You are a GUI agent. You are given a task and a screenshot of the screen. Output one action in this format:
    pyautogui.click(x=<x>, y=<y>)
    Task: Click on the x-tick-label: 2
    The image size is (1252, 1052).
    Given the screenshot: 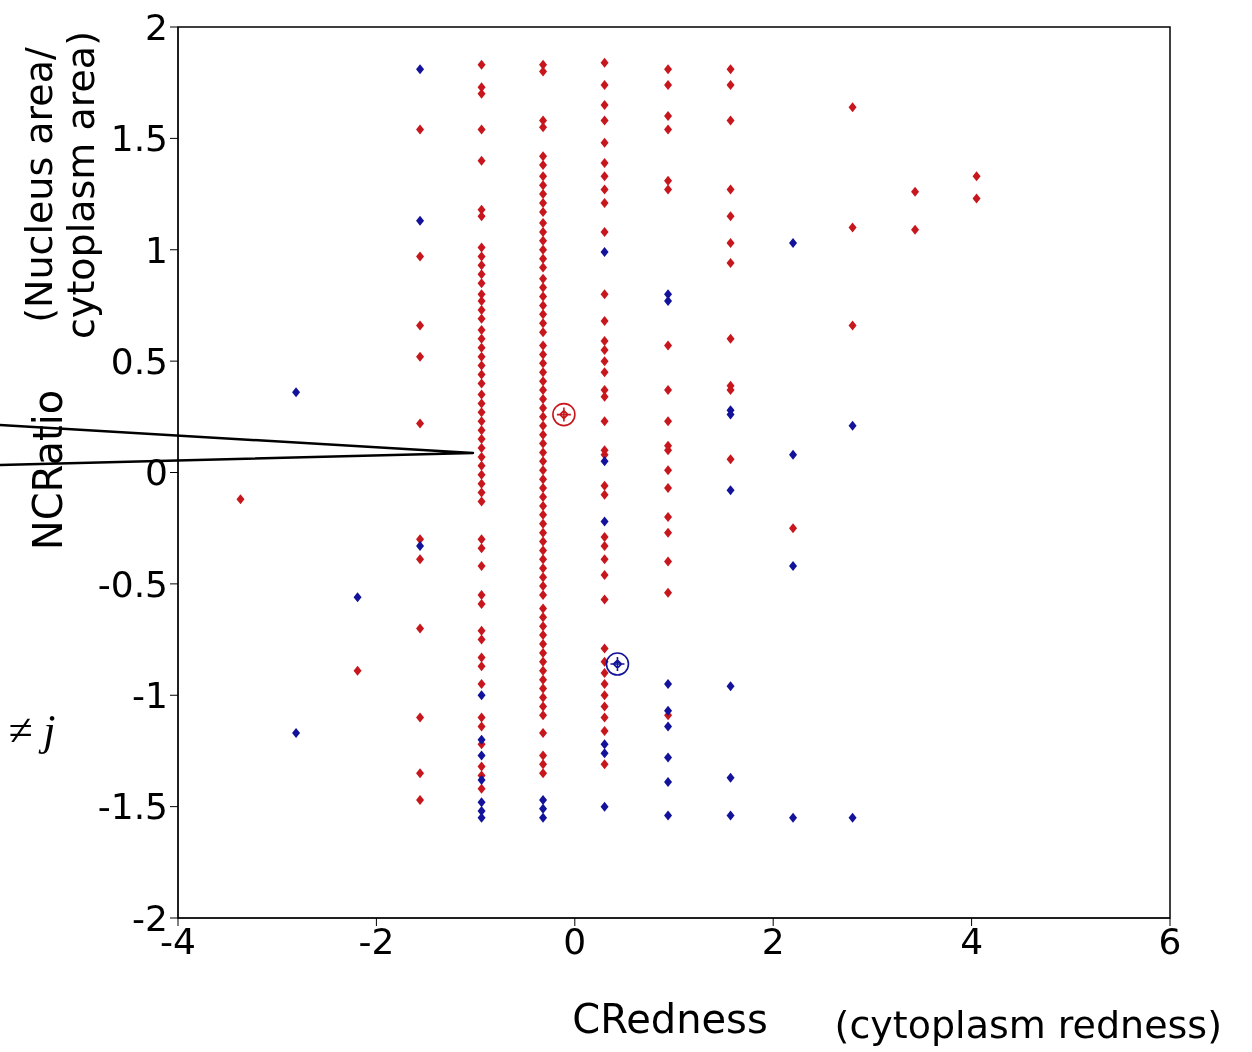 What is the action you would take?
    pyautogui.click(x=773, y=941)
    